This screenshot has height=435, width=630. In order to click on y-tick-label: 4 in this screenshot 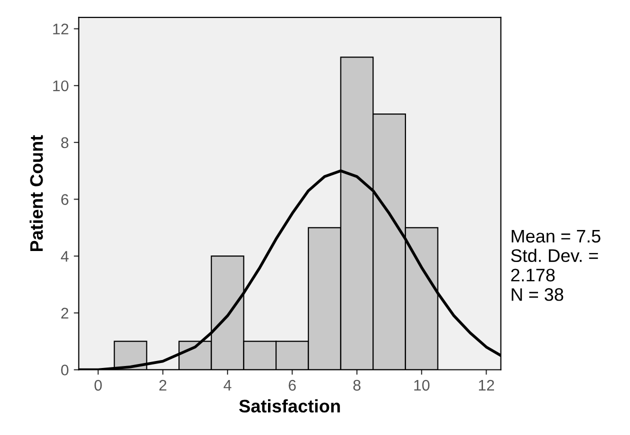, I will do `click(64, 256)`.